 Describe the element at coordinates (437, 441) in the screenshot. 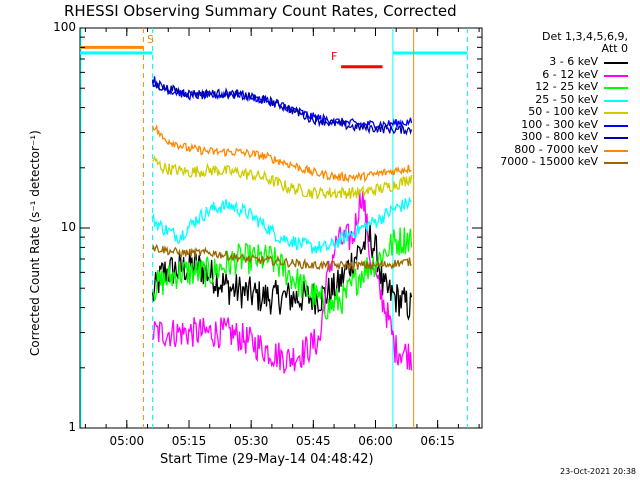

I see `x-tick-label: 06:15` at that location.